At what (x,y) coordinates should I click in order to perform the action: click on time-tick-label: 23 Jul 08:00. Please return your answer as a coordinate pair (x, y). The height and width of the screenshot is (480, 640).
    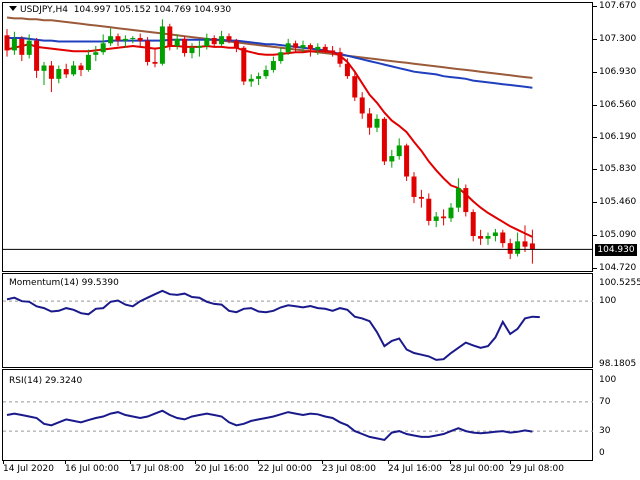
    Looking at the image, I should click on (349, 469).